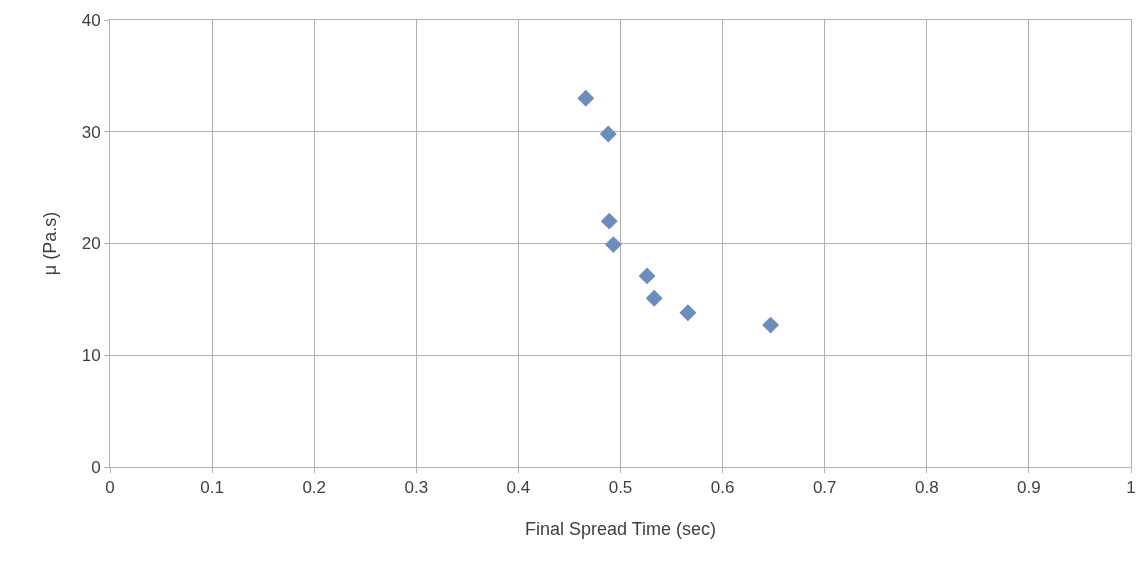  I want to click on x-axis-title: Final Spread Time (sec), so click(620, 528).